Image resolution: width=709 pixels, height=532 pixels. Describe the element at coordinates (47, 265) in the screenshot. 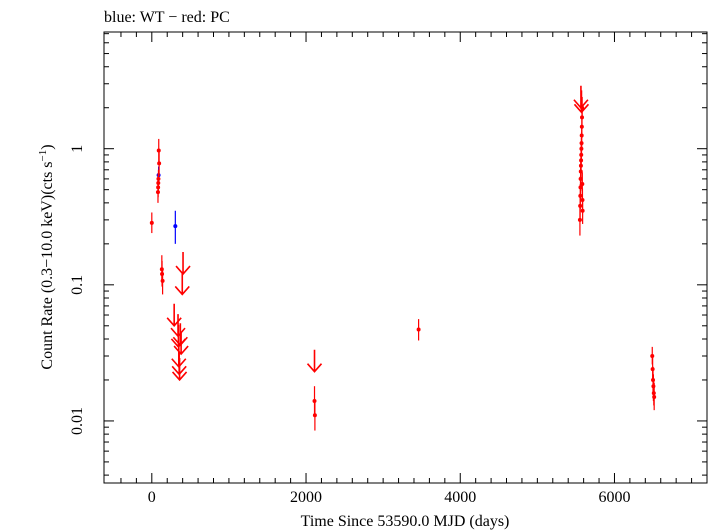

I see `y-axis-label-main: Count Rate (0.3−10.0 keV)(cts s` at that location.